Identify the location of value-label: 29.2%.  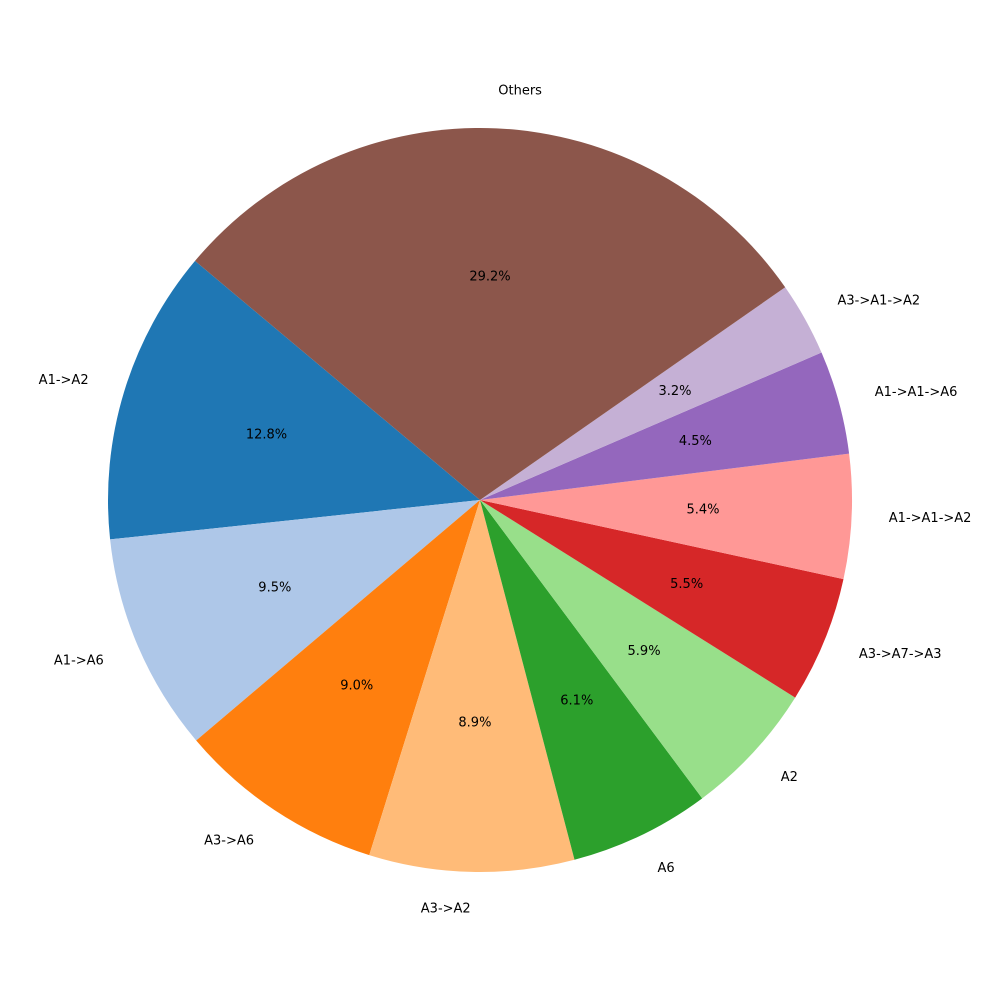
(489, 277).